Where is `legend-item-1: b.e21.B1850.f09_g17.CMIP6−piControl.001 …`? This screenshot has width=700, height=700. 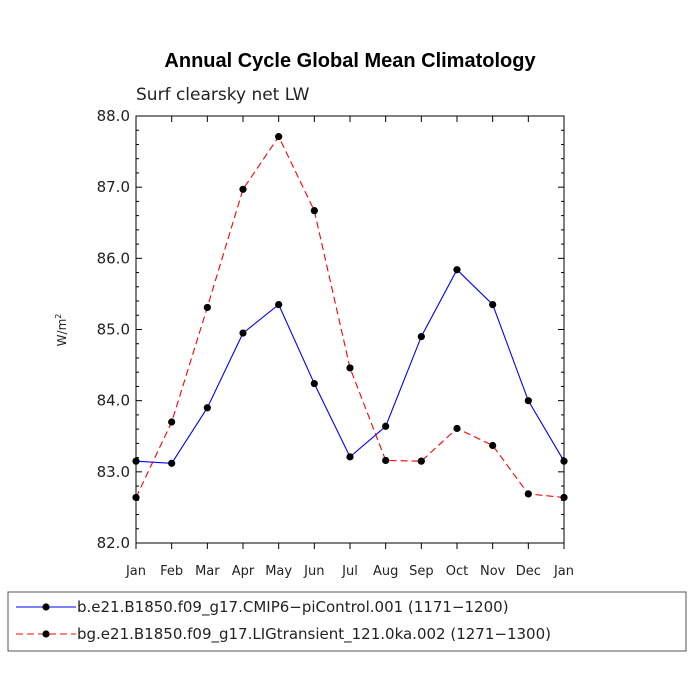
legend-item-1: b.e21.B1850.f09_g17.CMIP6−piControl.001 … is located at coordinates (262, 607).